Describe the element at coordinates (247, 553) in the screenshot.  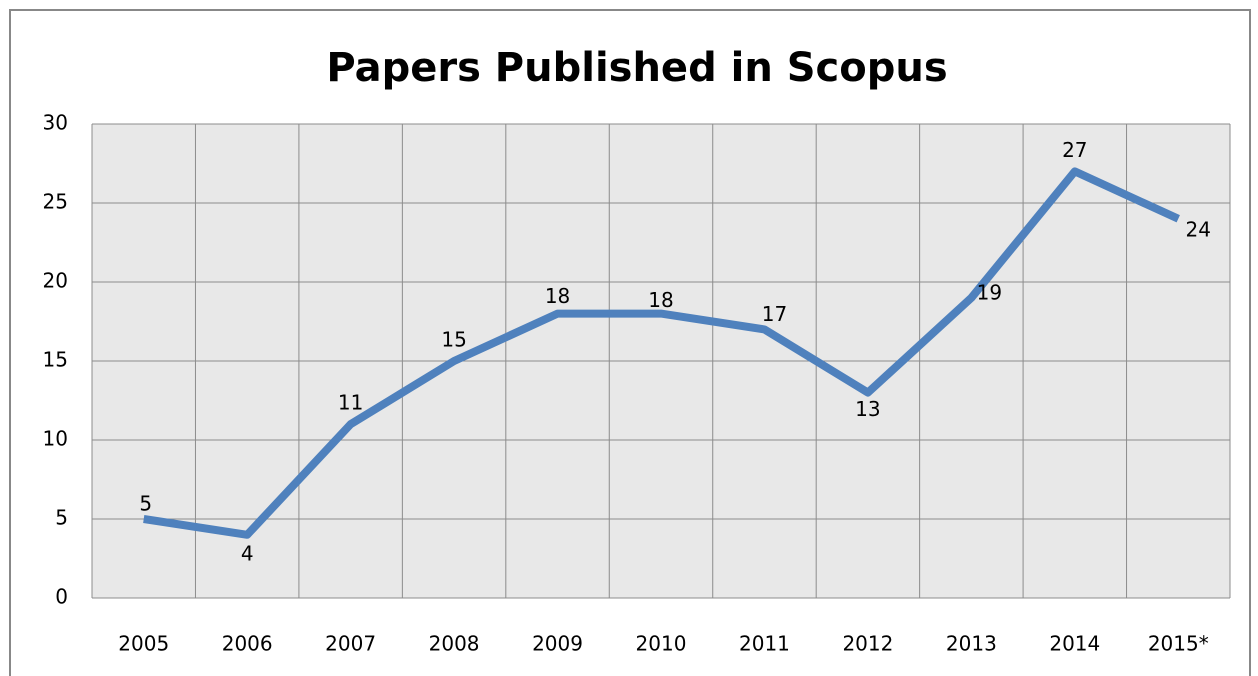
I see `data-label: 4` at that location.